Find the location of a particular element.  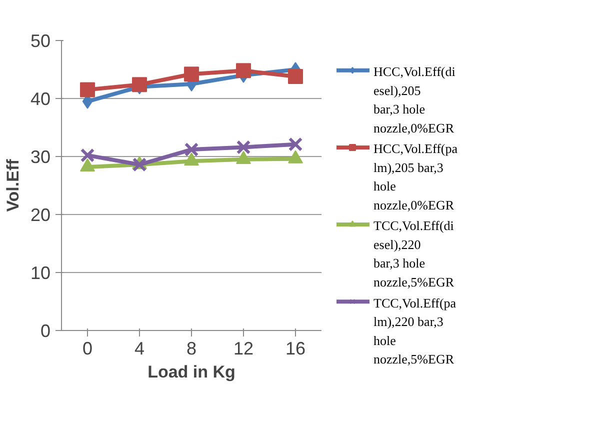

x-tick-label: 12 is located at coordinates (243, 348).